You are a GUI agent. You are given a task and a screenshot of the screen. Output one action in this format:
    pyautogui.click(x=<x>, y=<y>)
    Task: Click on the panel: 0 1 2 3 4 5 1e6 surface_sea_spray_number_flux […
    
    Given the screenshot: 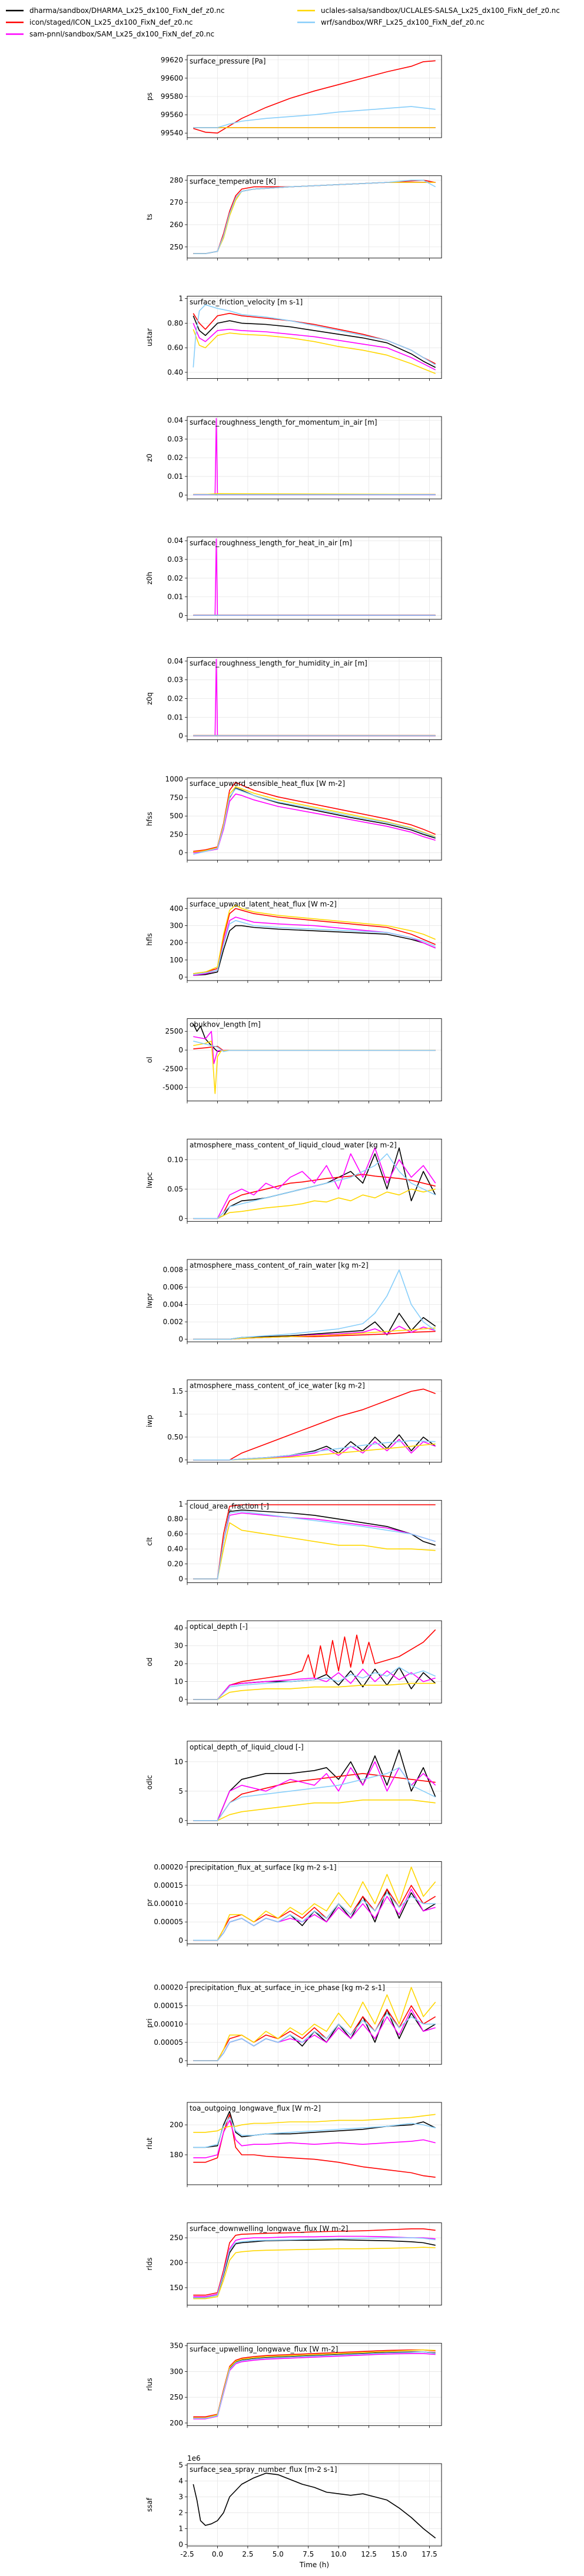 What is the action you would take?
    pyautogui.click(x=293, y=2501)
    